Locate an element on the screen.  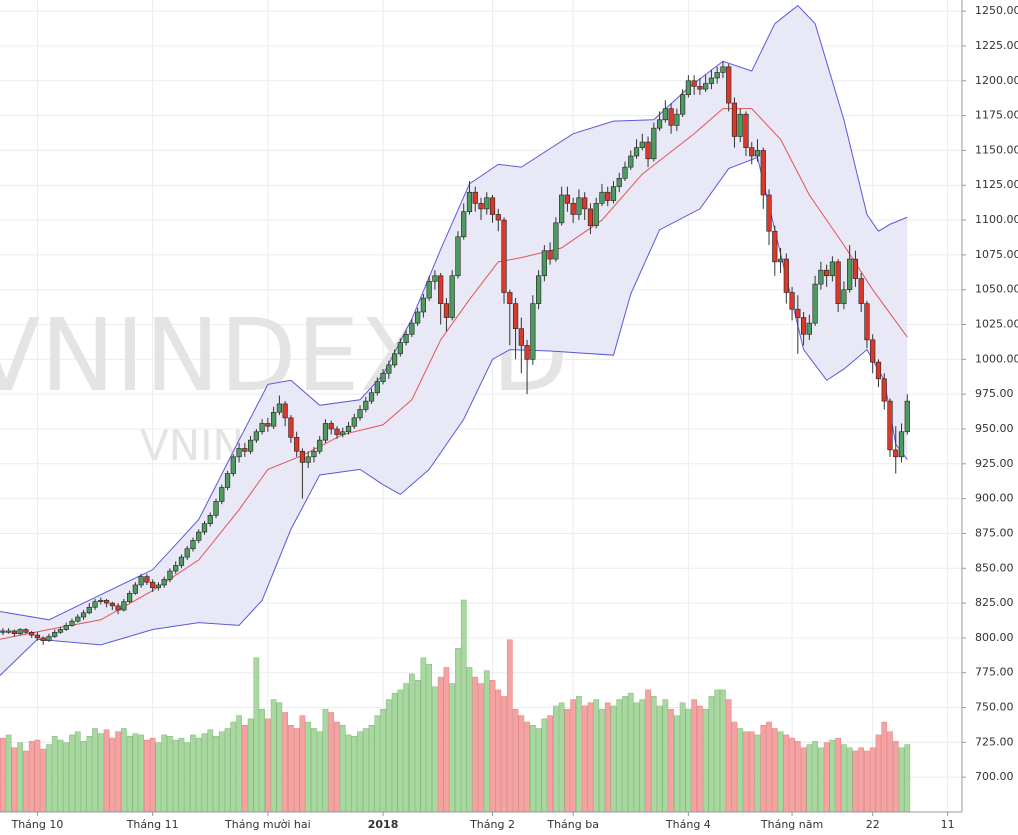
y-tick-label: 875.00 is located at coordinates (994, 532).